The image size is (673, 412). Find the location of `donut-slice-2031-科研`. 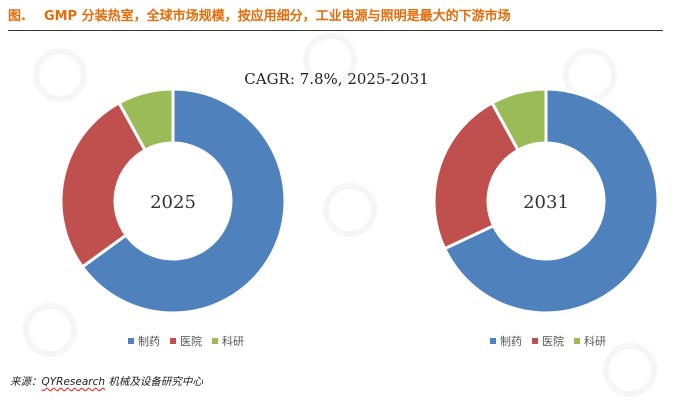

donut-slice-2031-科研 is located at coordinates (519, 120).